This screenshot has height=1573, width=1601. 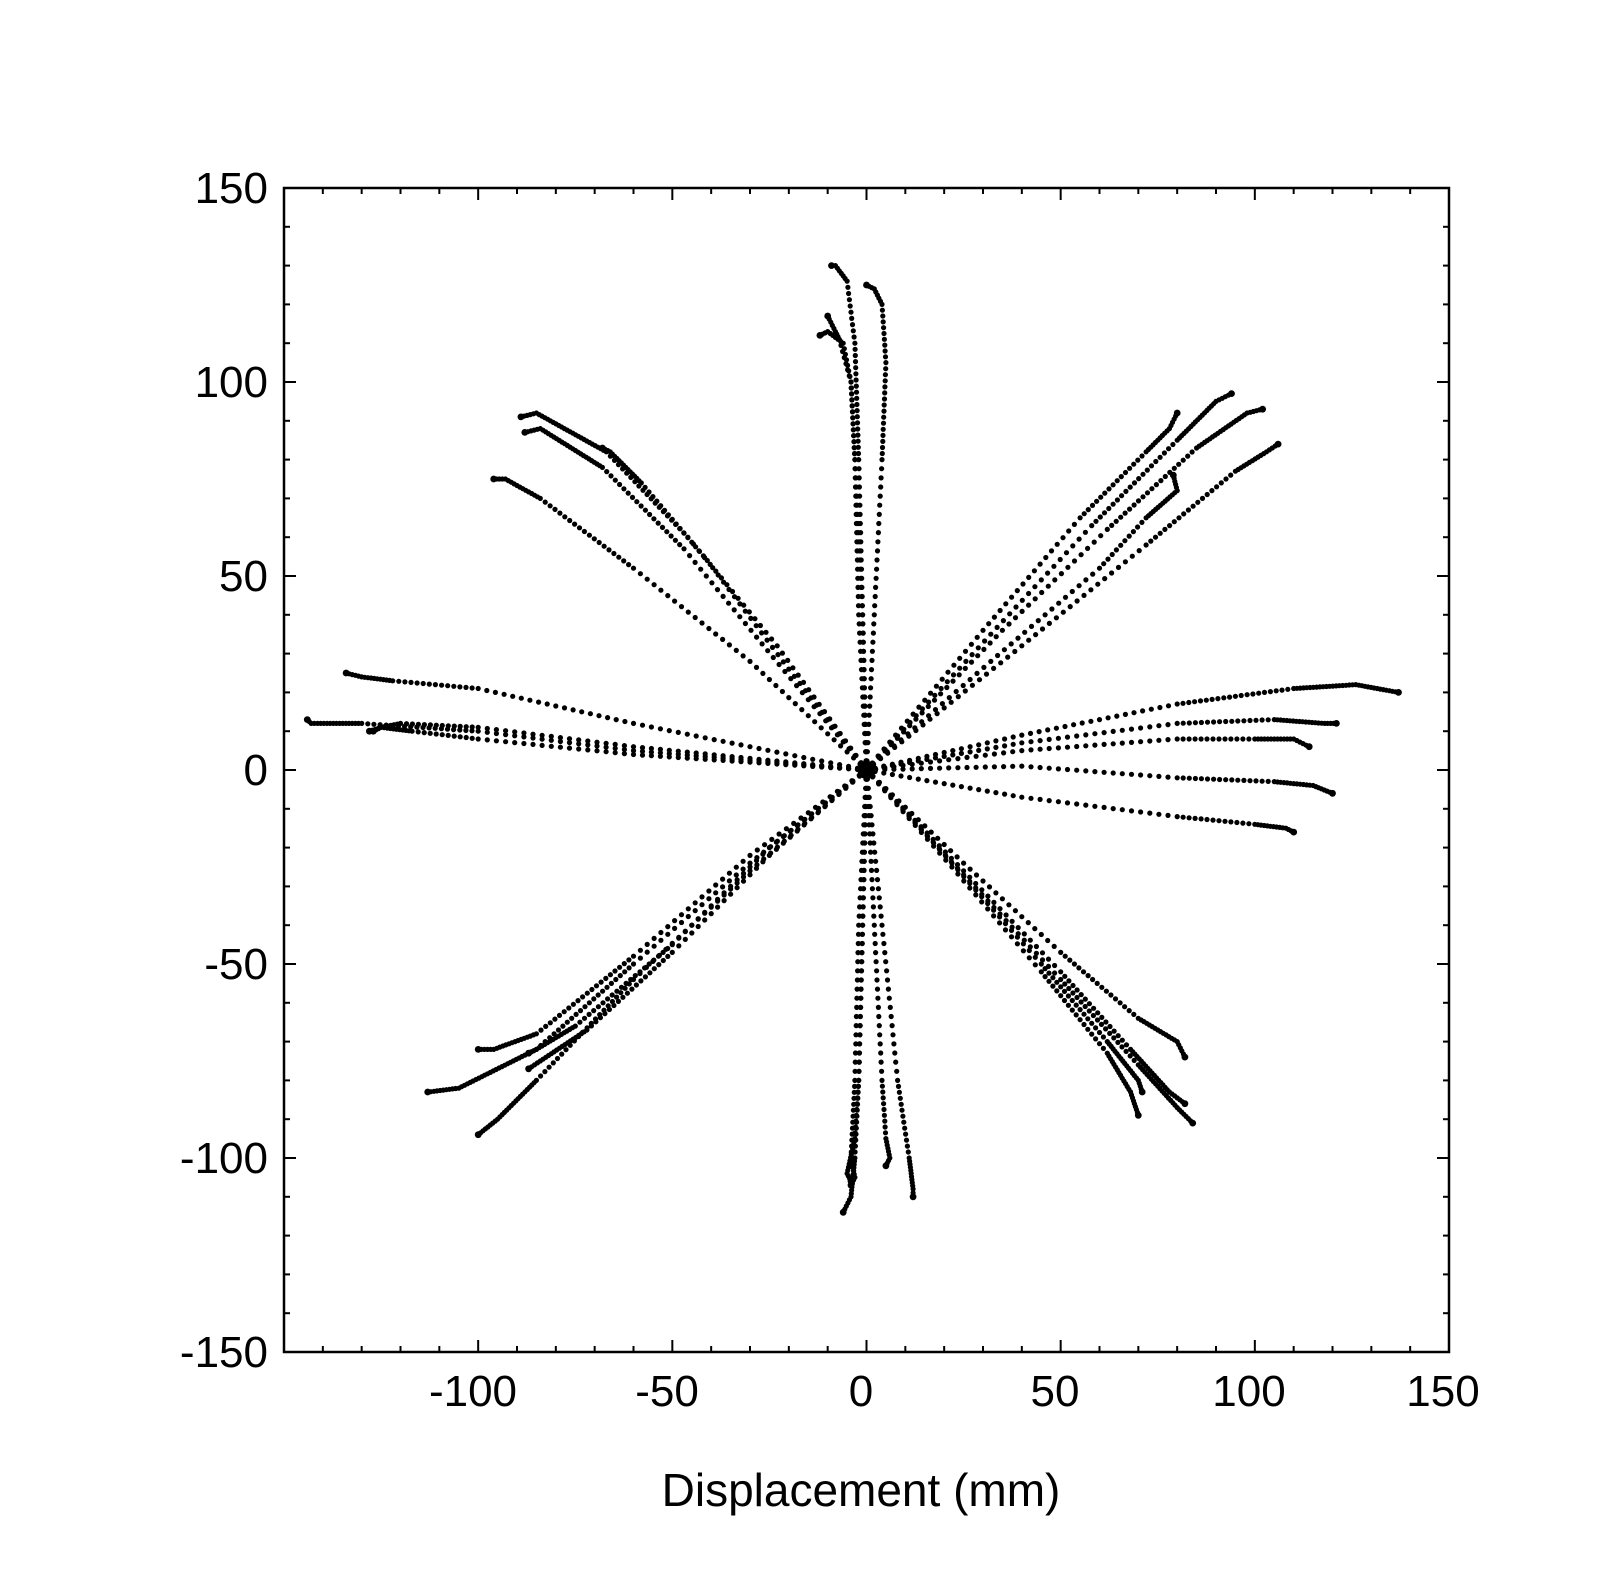 What do you see at coordinates (878, 968) in the screenshot?
I see `trajectory-series` at bounding box center [878, 968].